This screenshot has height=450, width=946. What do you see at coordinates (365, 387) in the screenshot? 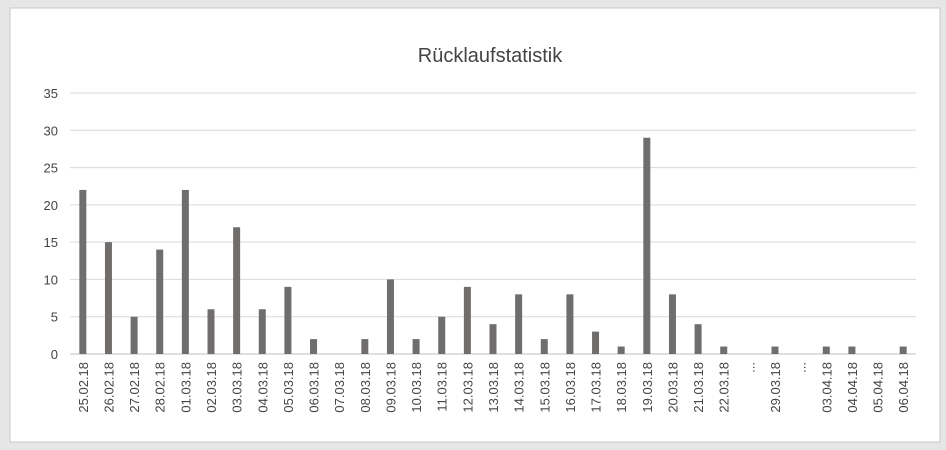
I see `x-tick-label: 08.03.18` at bounding box center [365, 387].